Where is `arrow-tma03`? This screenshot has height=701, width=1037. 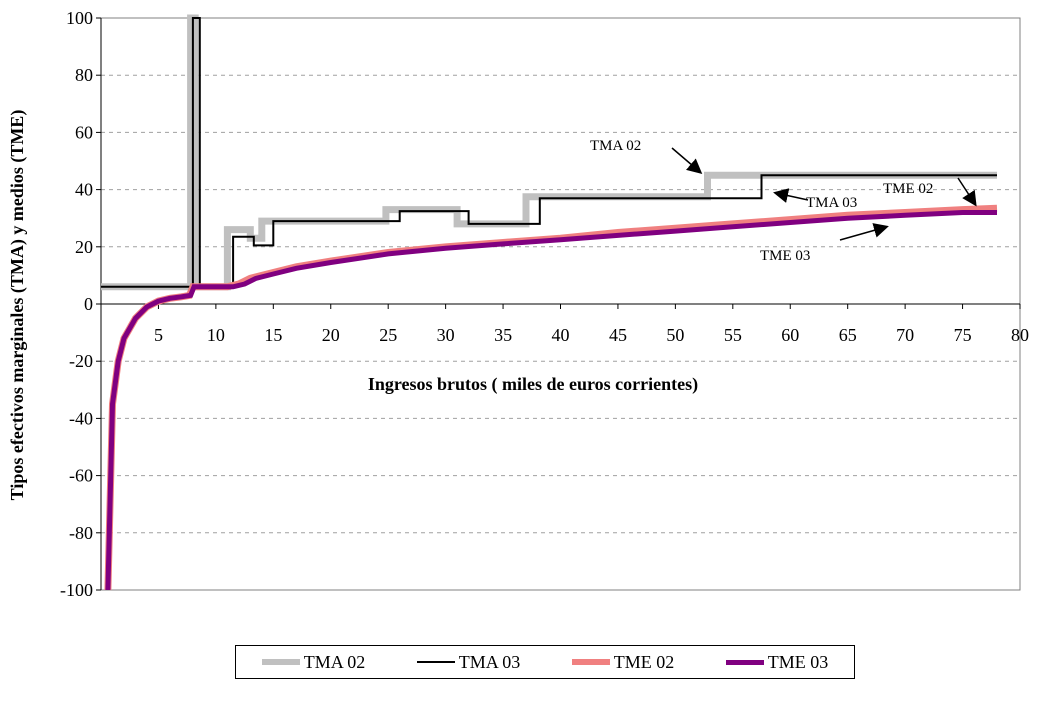
arrow-tma03 is located at coordinates (791, 195).